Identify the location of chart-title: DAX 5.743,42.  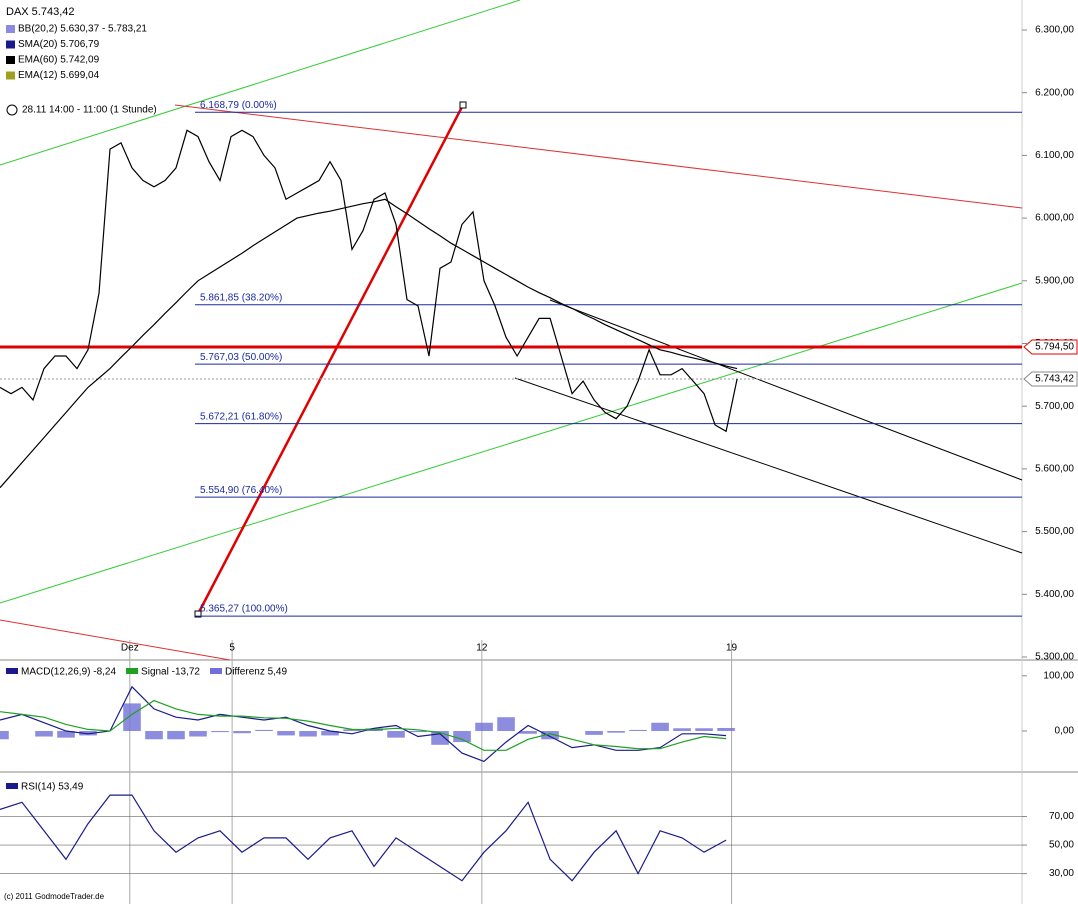
(40, 12).